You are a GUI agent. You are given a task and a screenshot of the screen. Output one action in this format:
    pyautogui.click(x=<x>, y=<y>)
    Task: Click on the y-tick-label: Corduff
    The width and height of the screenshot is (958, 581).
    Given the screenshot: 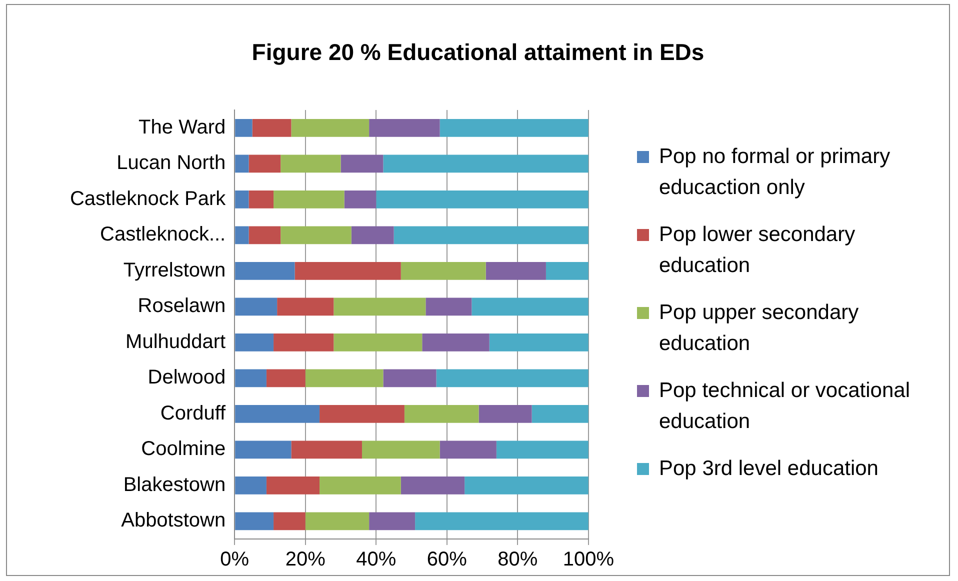 What is the action you would take?
    pyautogui.click(x=193, y=413)
    